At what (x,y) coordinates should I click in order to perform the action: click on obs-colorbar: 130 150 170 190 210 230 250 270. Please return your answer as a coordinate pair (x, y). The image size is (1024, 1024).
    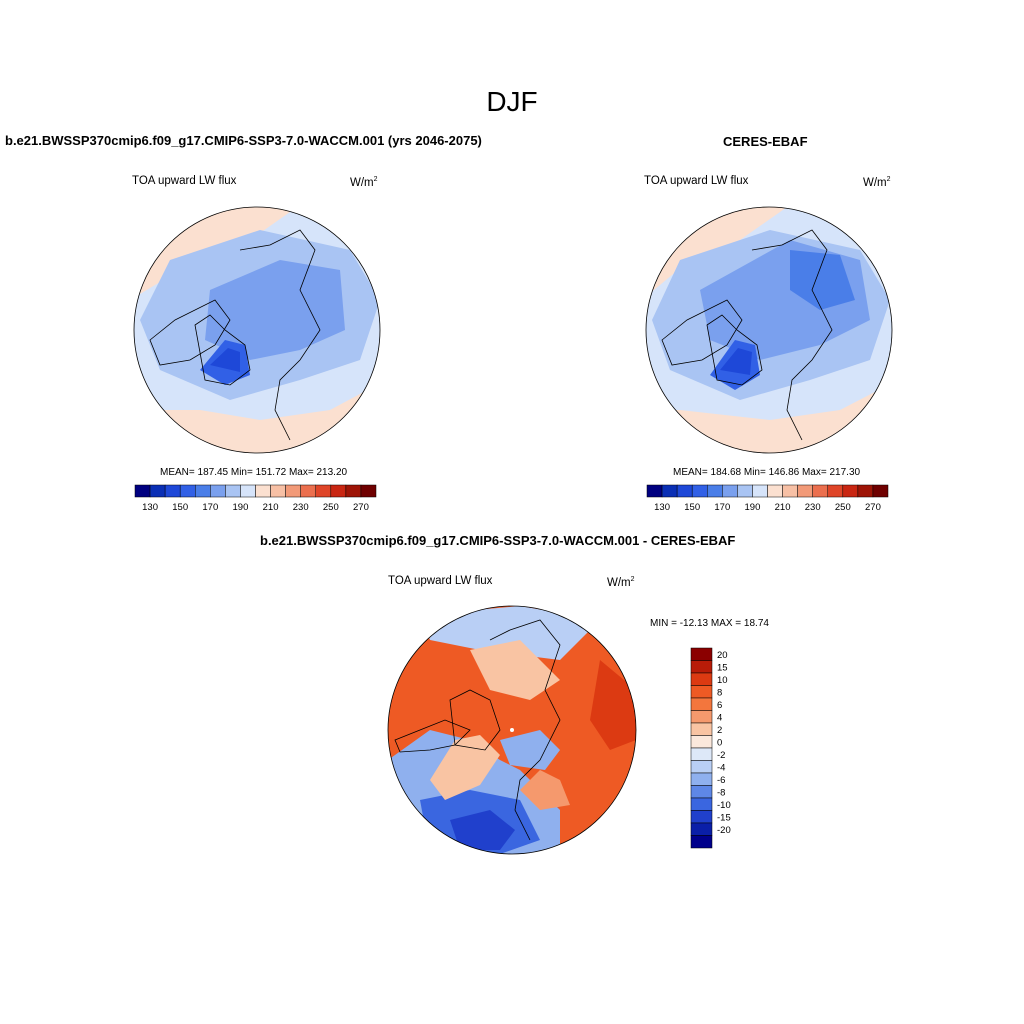
    Looking at the image, I should click on (767, 498).